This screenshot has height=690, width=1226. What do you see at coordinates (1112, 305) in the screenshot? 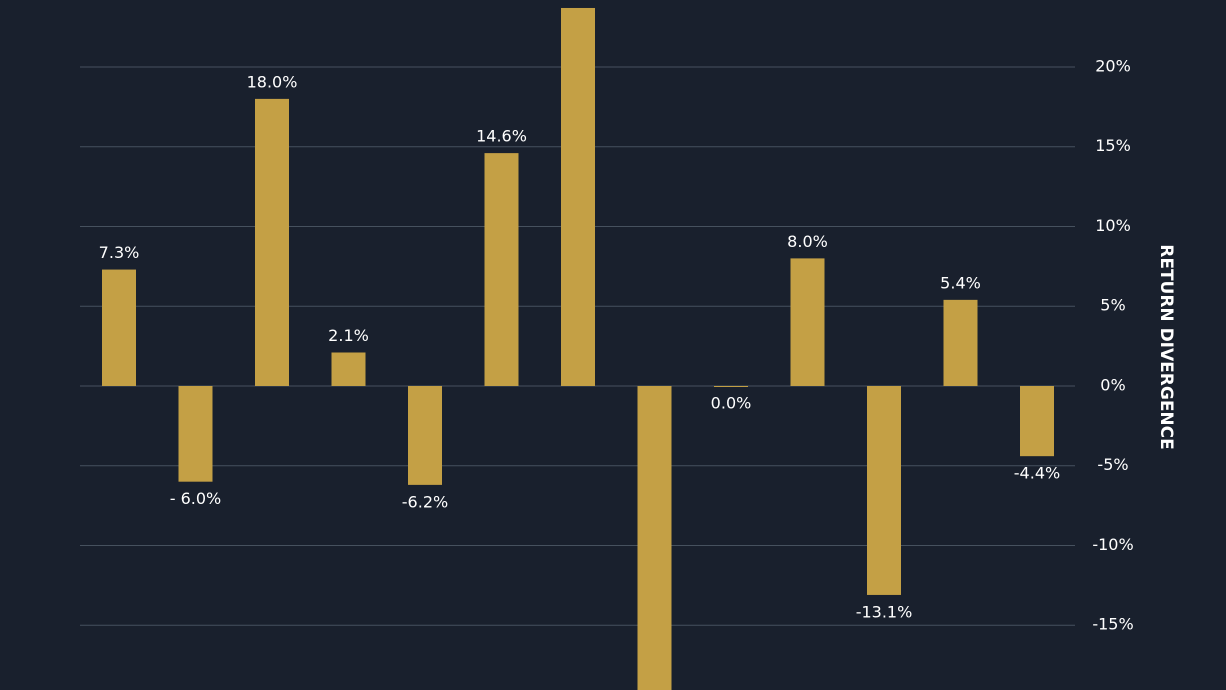
I see `y-tick-label: 5%` at bounding box center [1112, 305].